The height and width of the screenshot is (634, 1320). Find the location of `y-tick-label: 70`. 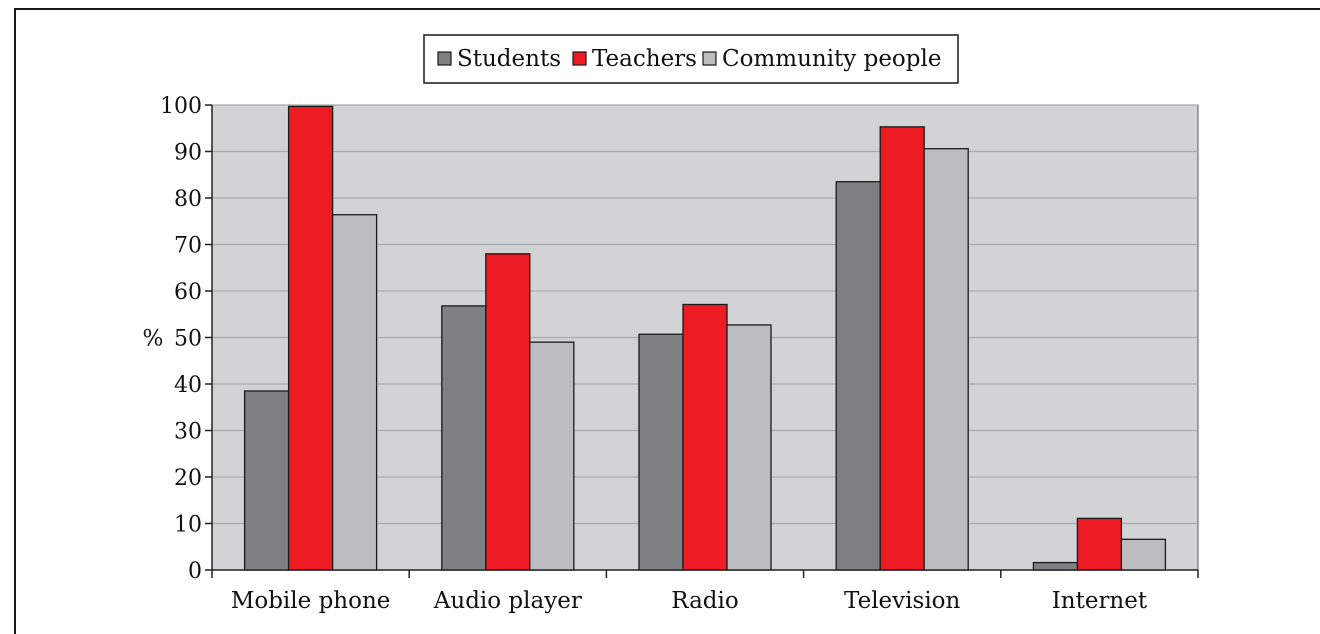

y-tick-label: 70 is located at coordinates (188, 246).